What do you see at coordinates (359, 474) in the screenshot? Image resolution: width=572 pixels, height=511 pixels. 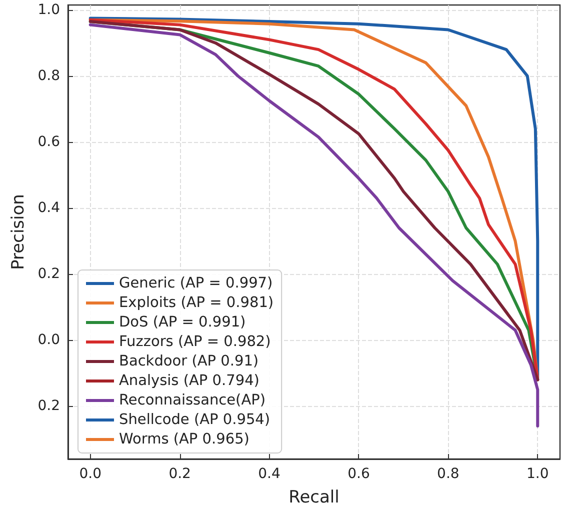 I see `x-tick-label: 0.6` at bounding box center [359, 474].